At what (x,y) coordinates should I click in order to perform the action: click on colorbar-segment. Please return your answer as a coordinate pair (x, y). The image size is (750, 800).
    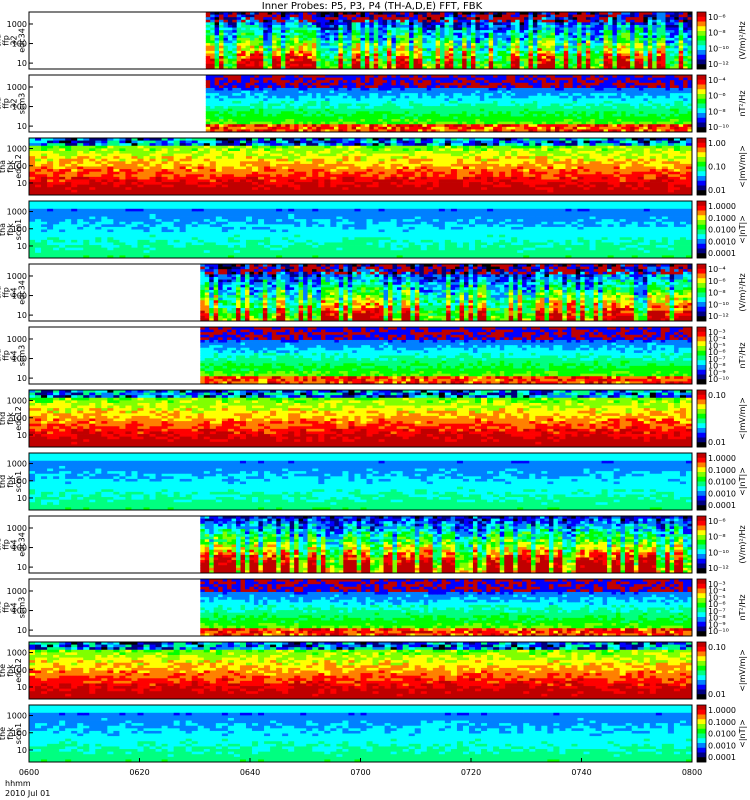
    Looking at the image, I should click on (701, 34).